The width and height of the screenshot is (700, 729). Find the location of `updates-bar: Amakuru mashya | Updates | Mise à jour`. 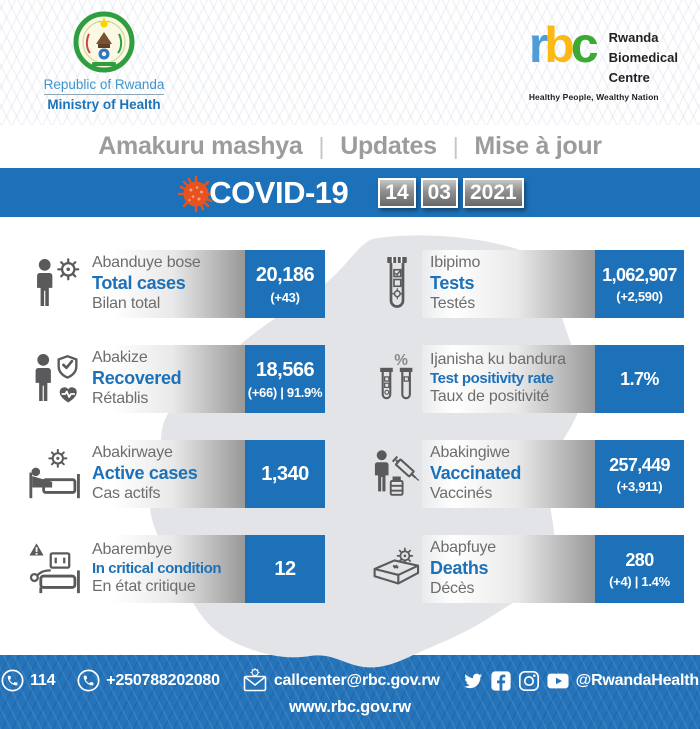

updates-bar: Amakuru mashya | Updates | Mise à jour is located at coordinates (350, 146).